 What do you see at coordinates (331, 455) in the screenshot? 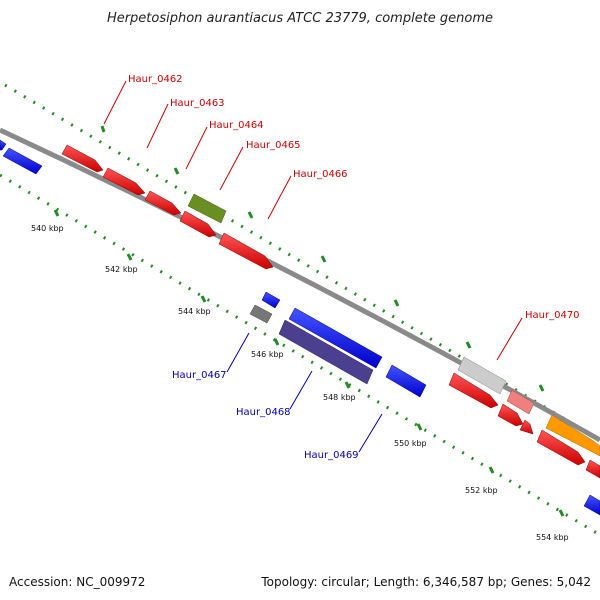
I see `gene-label-haur-0469: Haur_0469` at bounding box center [331, 455].